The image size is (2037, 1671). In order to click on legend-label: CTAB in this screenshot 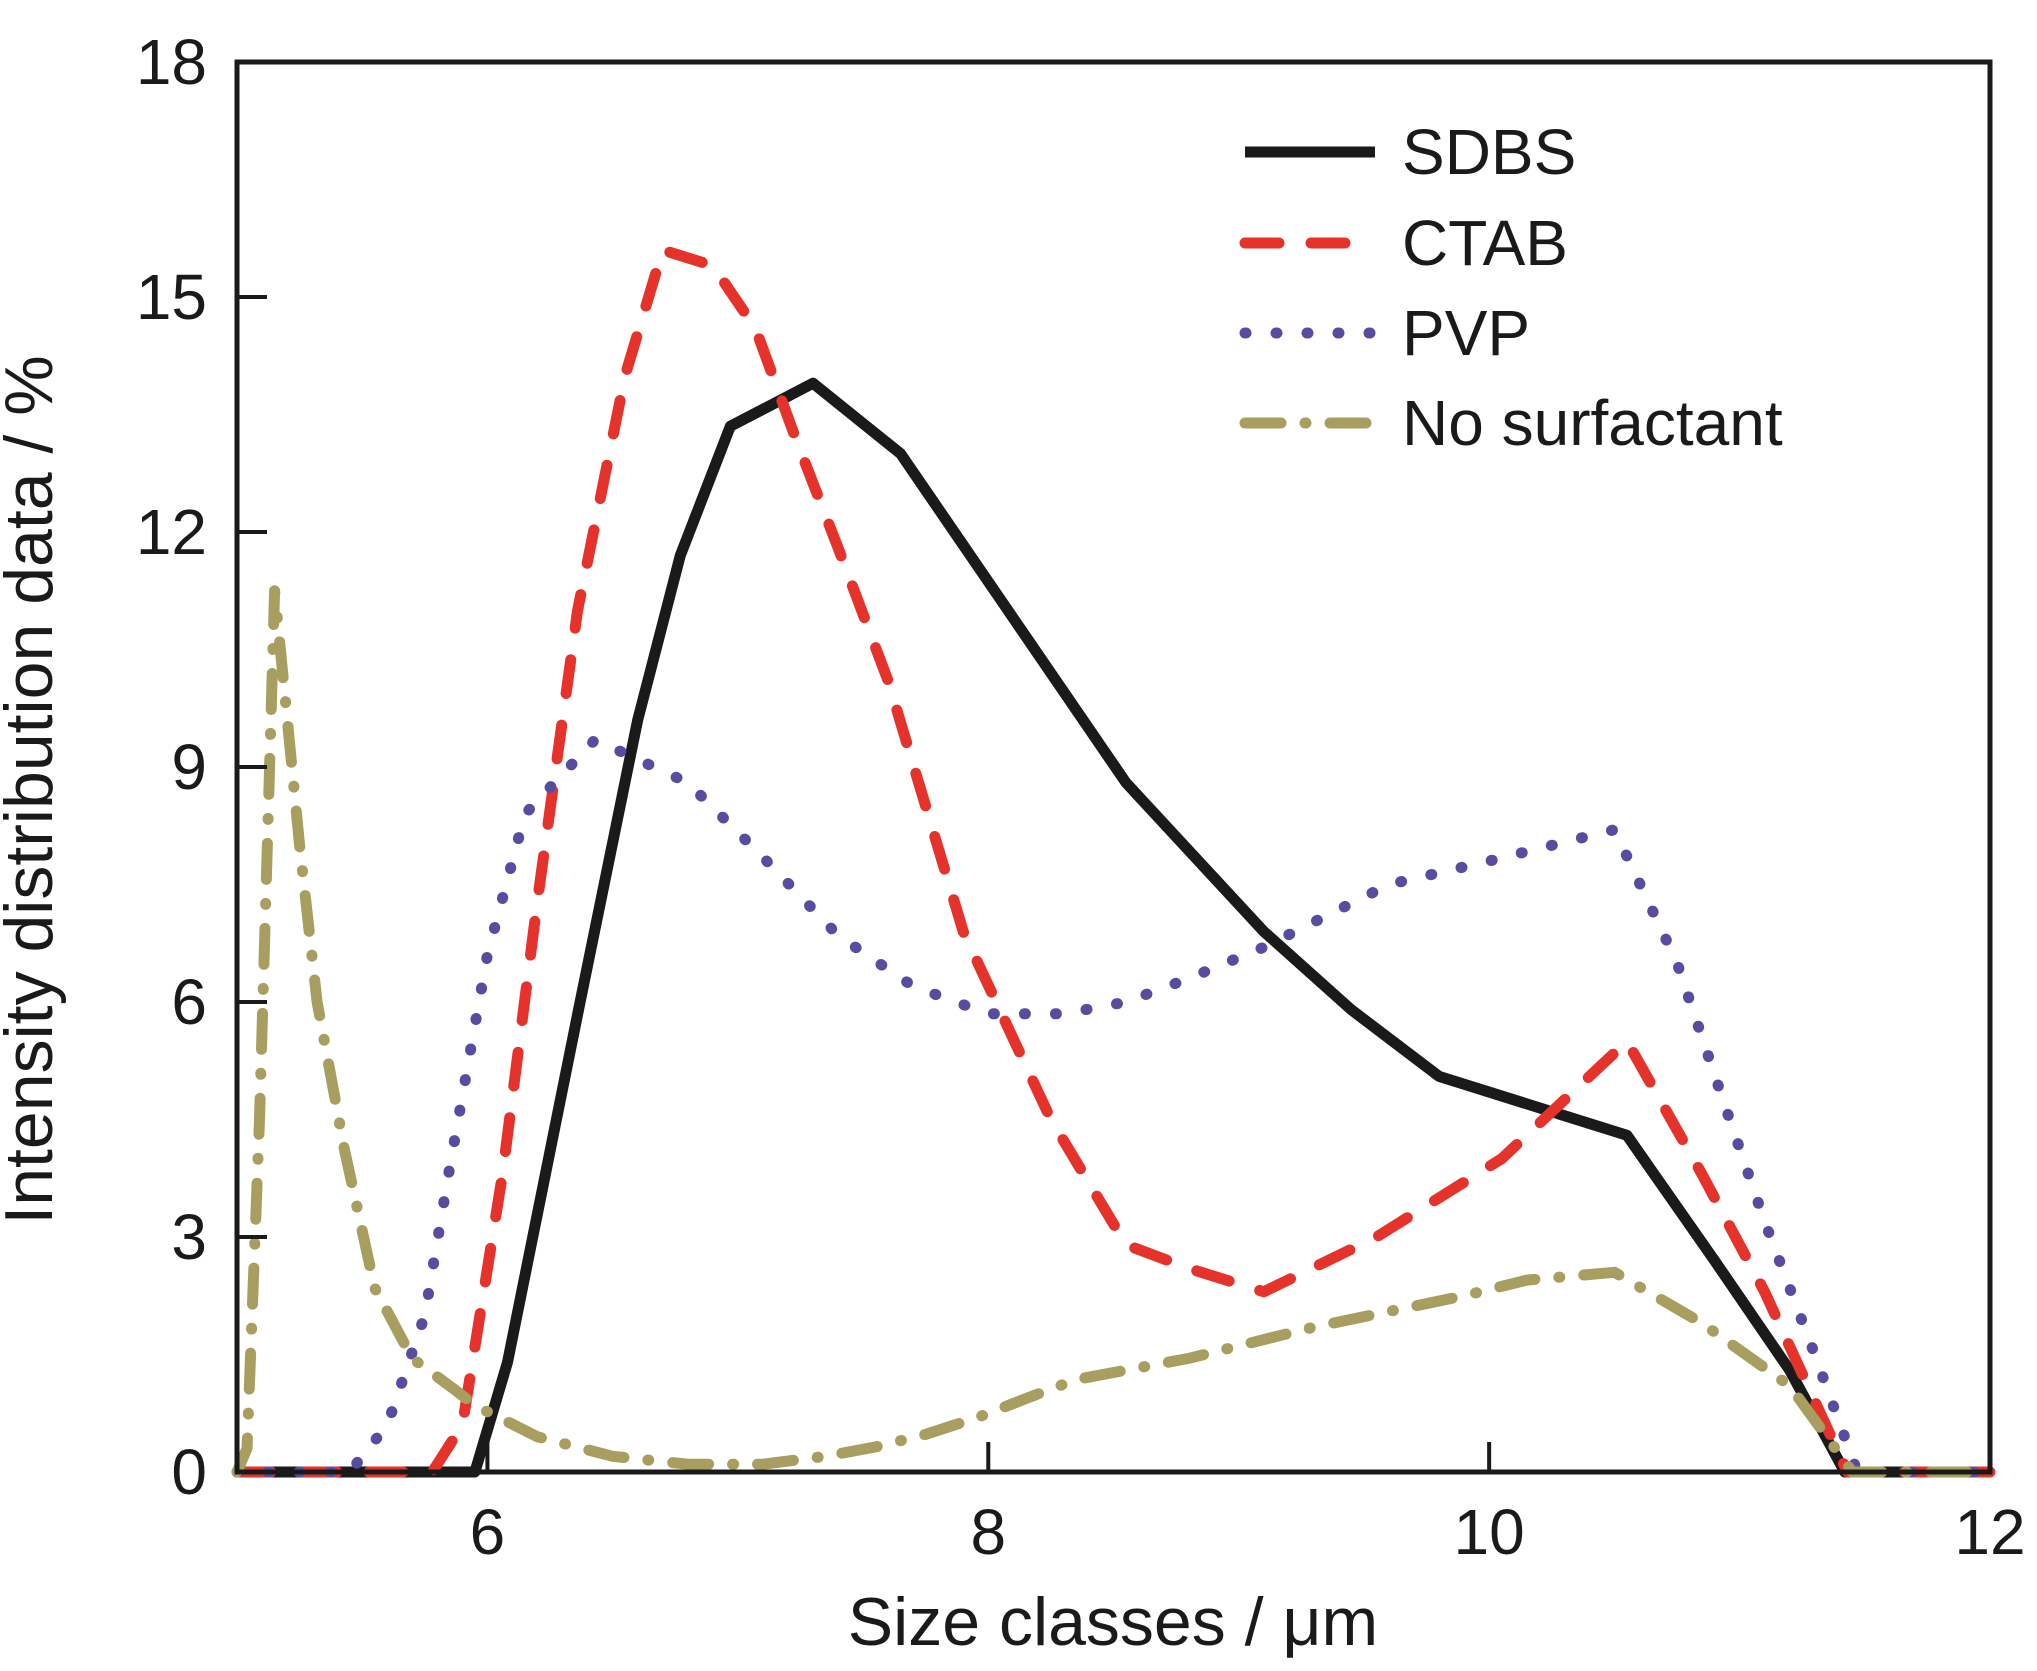, I will do `click(1485, 243)`.